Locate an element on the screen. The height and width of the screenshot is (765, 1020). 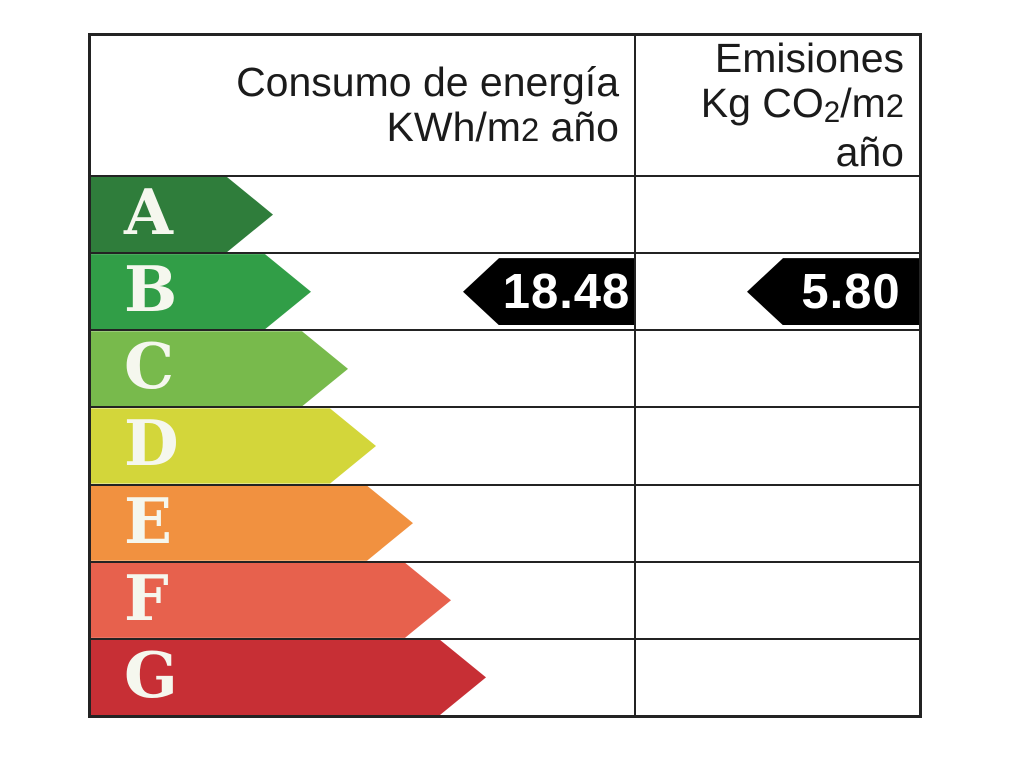
rating-row-f: F is located at coordinates (505, 599).